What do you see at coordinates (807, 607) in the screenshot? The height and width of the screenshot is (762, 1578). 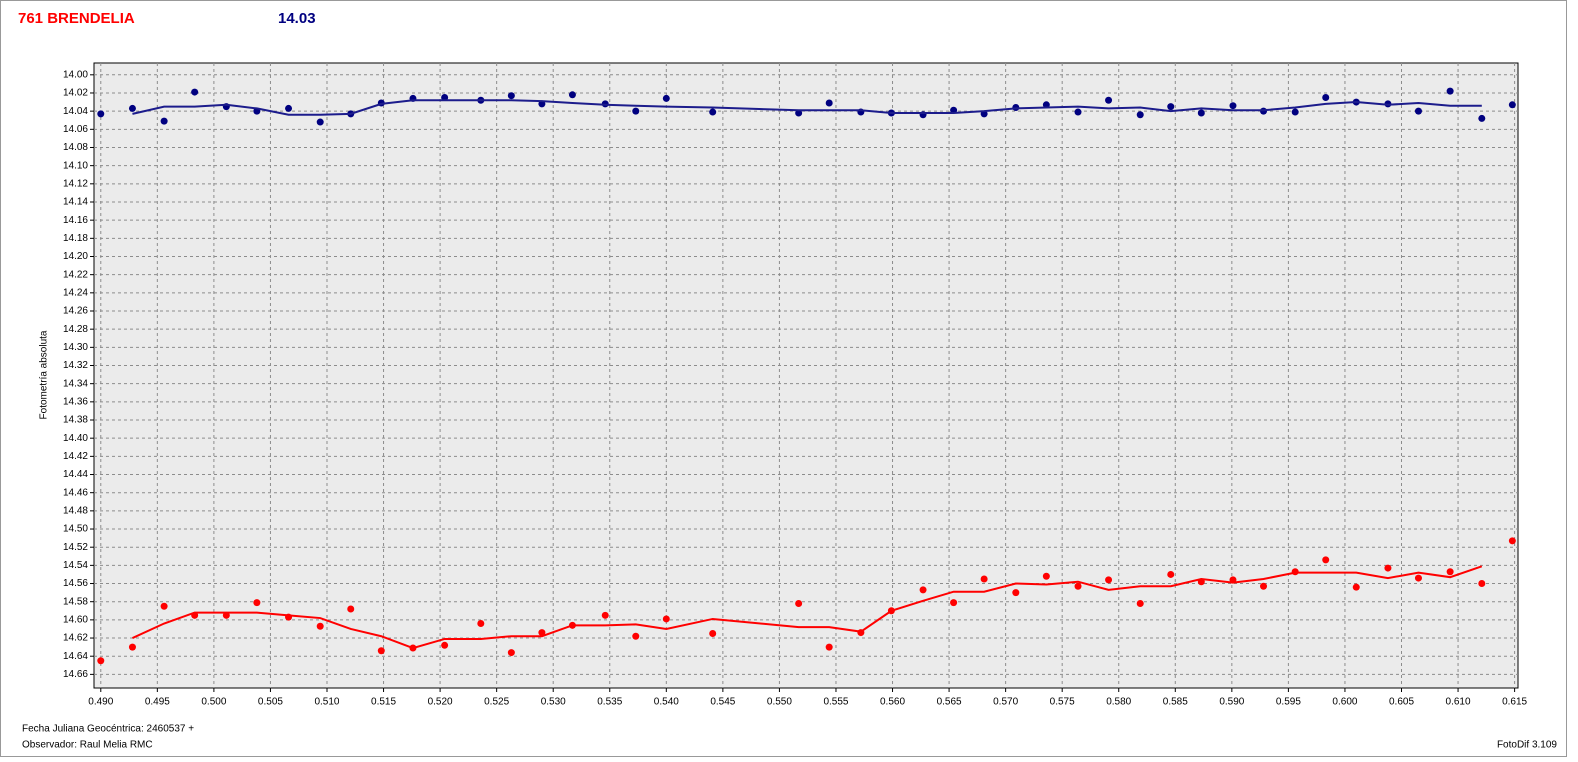 I see `fit-line` at bounding box center [807, 607].